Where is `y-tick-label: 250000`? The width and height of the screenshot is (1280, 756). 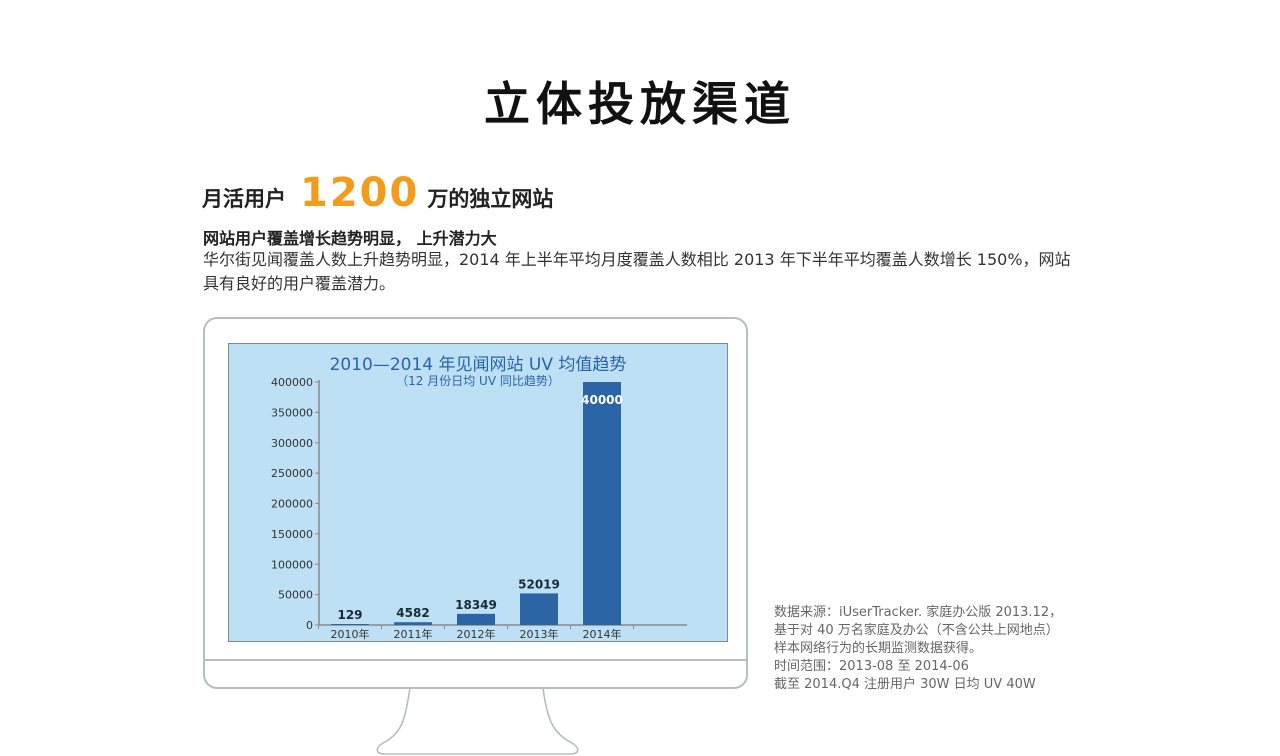 y-tick-label: 250000 is located at coordinates (292, 473).